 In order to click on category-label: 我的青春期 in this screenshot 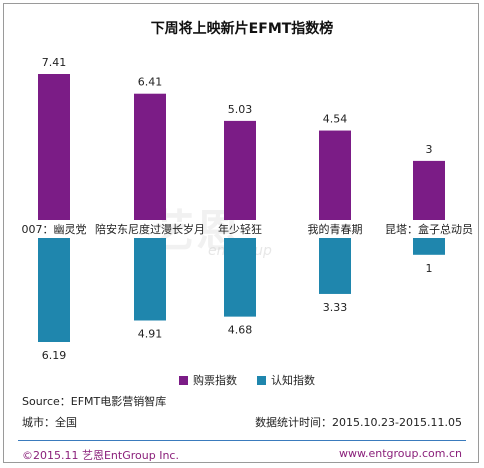, I will do `click(335, 229)`.